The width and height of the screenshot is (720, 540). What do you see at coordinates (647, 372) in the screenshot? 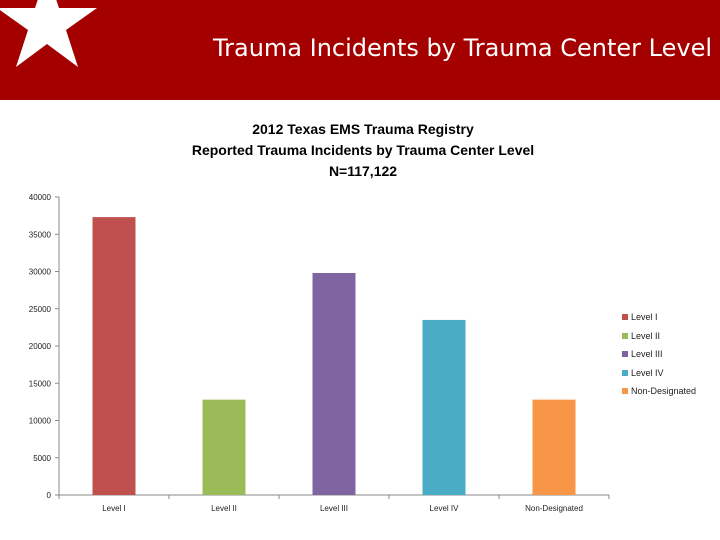
I see `legend-label: Level IV` at bounding box center [647, 372].